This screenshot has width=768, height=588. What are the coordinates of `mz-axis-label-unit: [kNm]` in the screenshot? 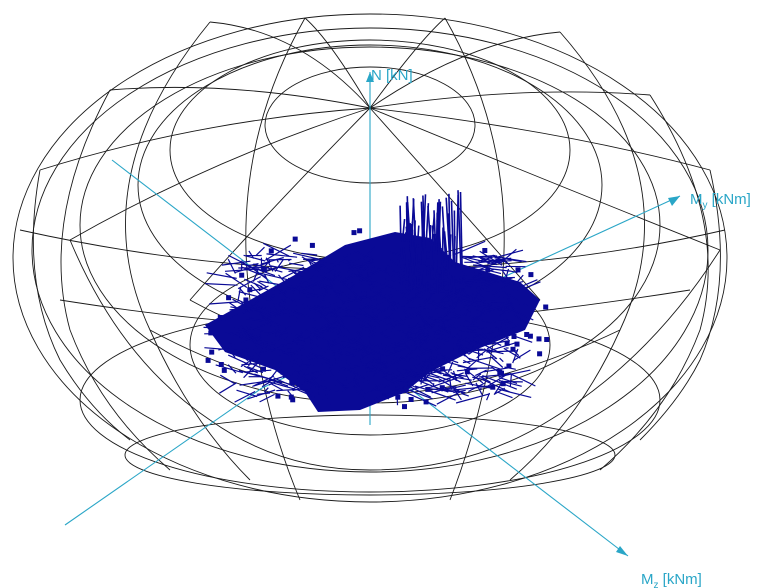 It's located at (680, 579).